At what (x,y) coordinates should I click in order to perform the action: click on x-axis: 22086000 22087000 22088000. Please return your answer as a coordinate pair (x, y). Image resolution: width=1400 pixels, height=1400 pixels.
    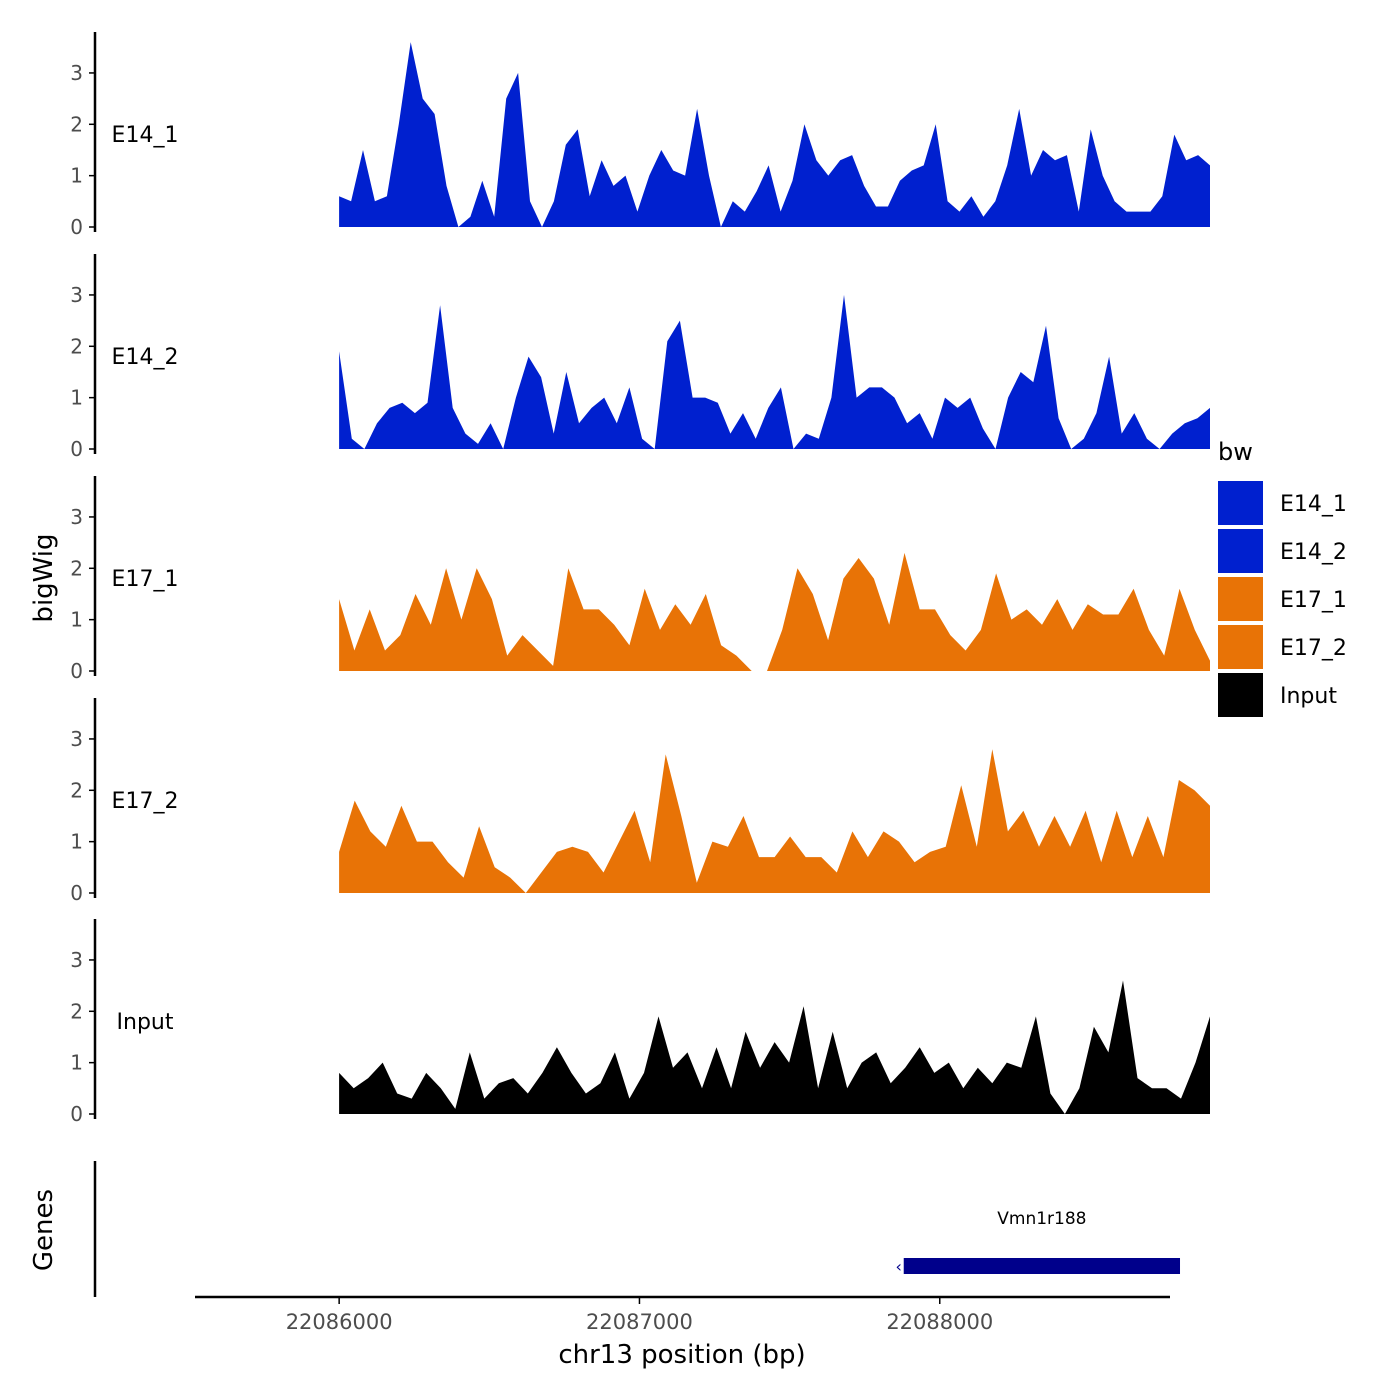
    Looking at the image, I should click on (682, 1314).